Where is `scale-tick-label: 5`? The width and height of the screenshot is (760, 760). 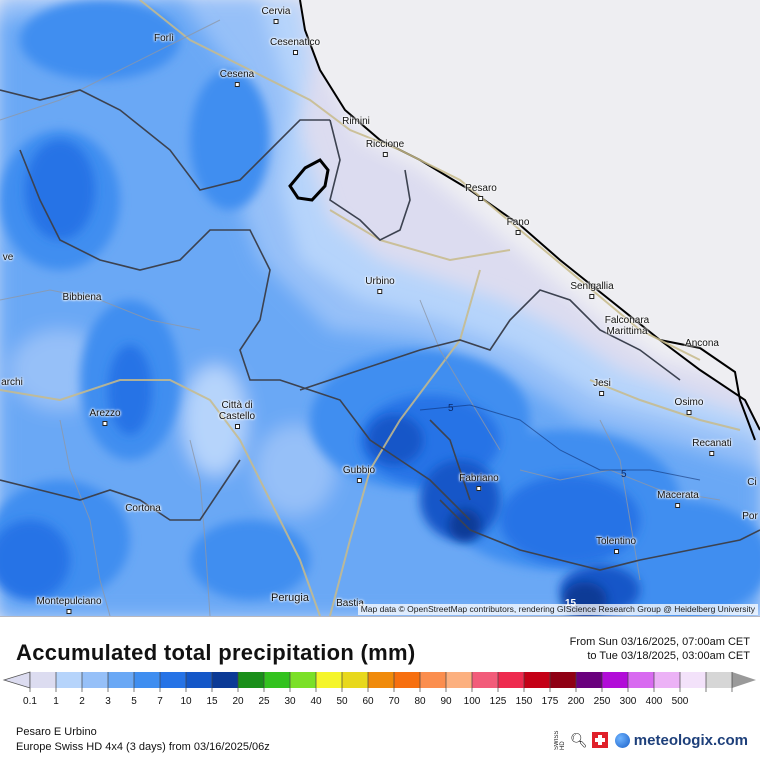 scale-tick-label: 5 is located at coordinates (134, 701).